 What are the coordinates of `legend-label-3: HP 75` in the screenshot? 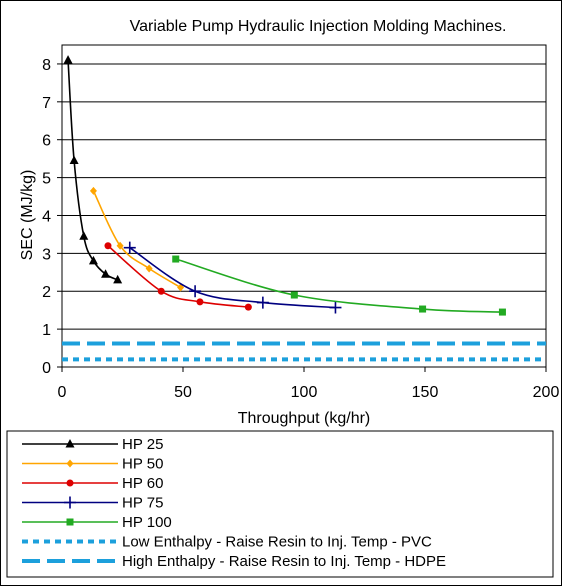 It's located at (142, 503).